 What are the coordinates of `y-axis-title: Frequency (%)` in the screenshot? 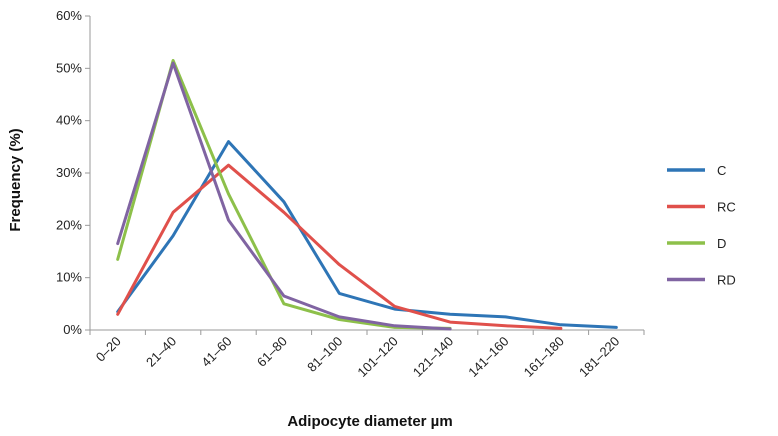 It's located at (15, 179).